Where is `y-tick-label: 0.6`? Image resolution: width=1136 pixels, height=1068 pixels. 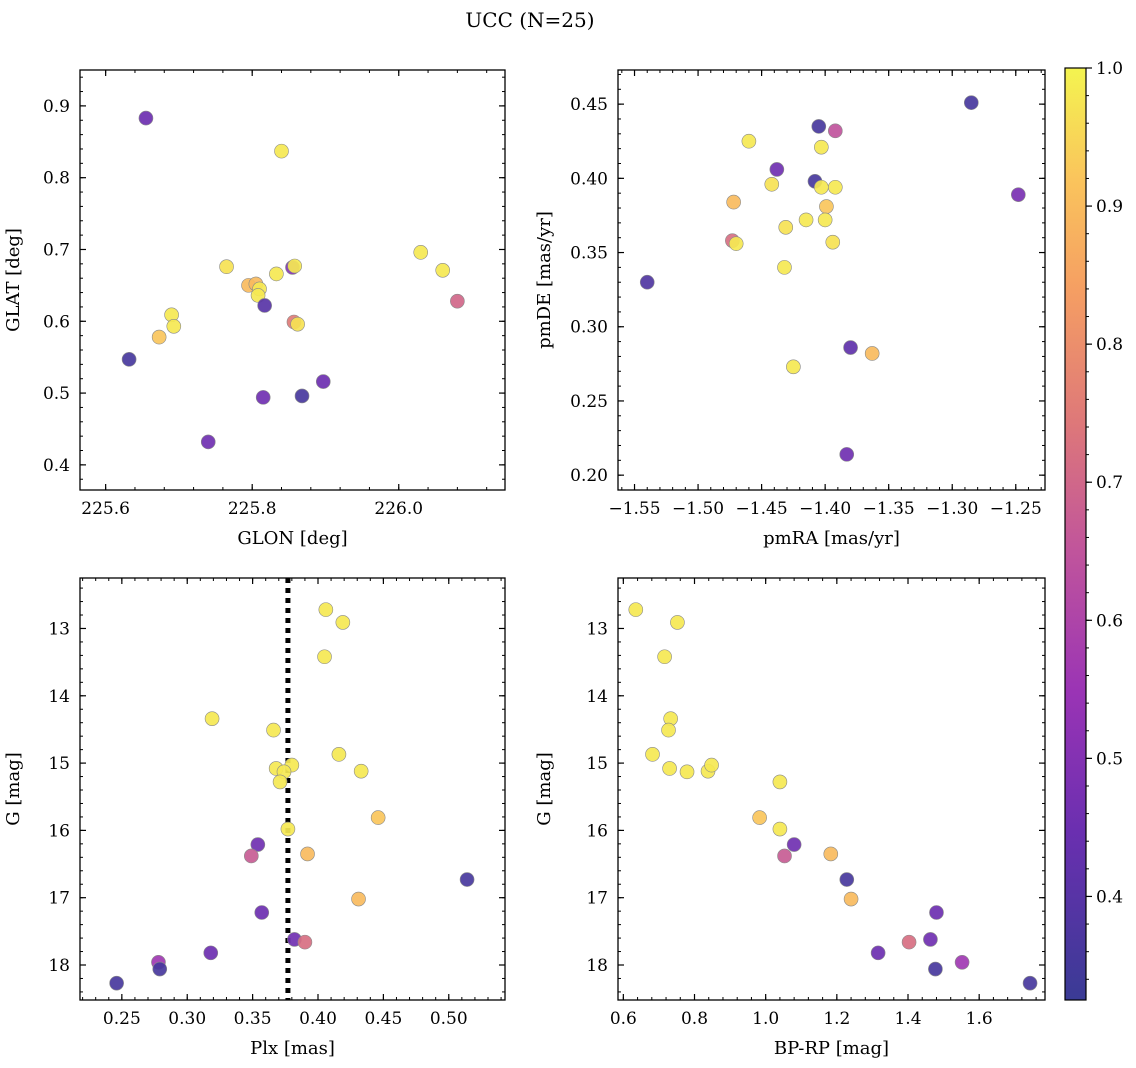
y-tick-label: 0.6 is located at coordinates (56, 322).